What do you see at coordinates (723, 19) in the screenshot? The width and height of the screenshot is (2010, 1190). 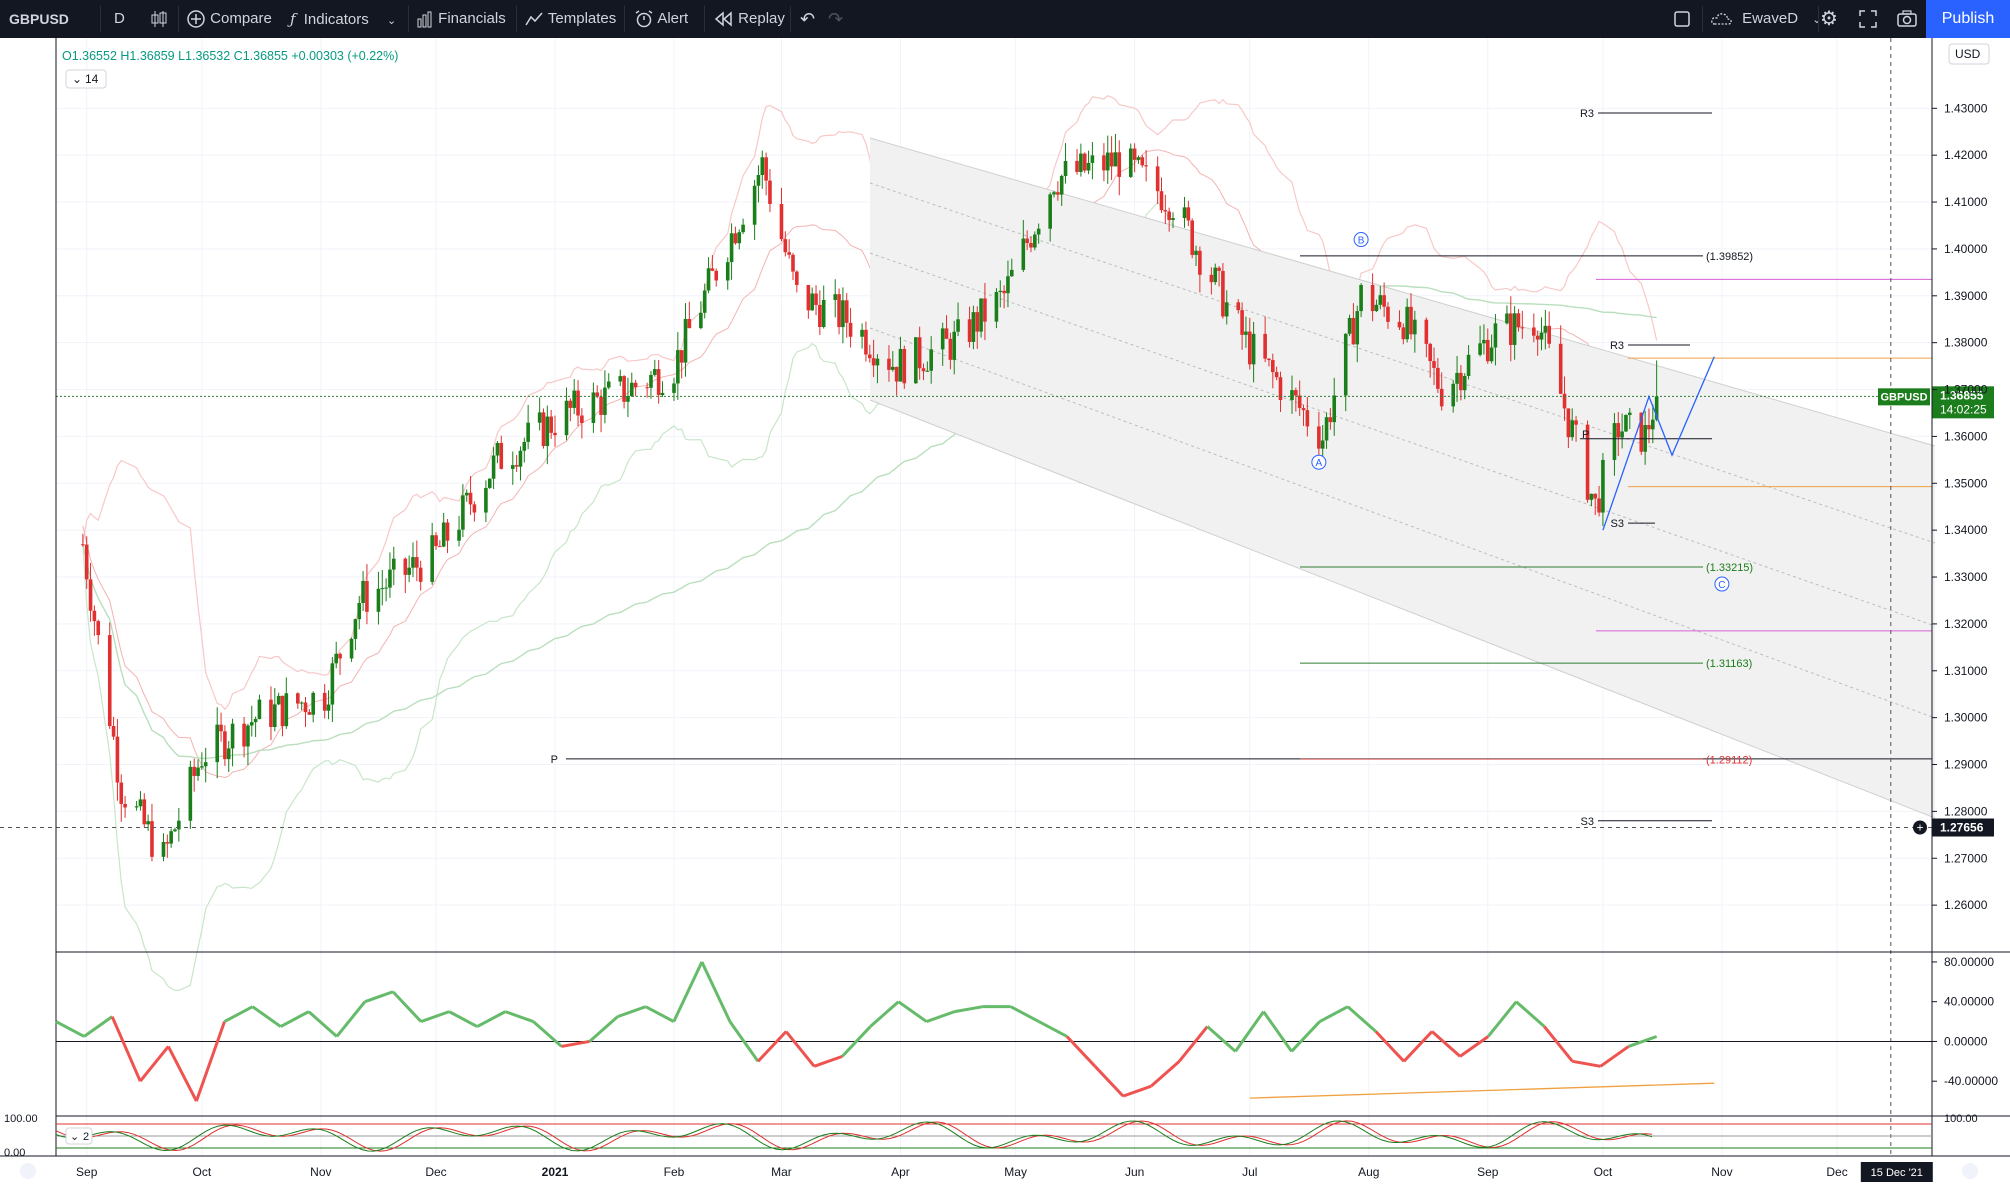 I see `rewind-icon` at bounding box center [723, 19].